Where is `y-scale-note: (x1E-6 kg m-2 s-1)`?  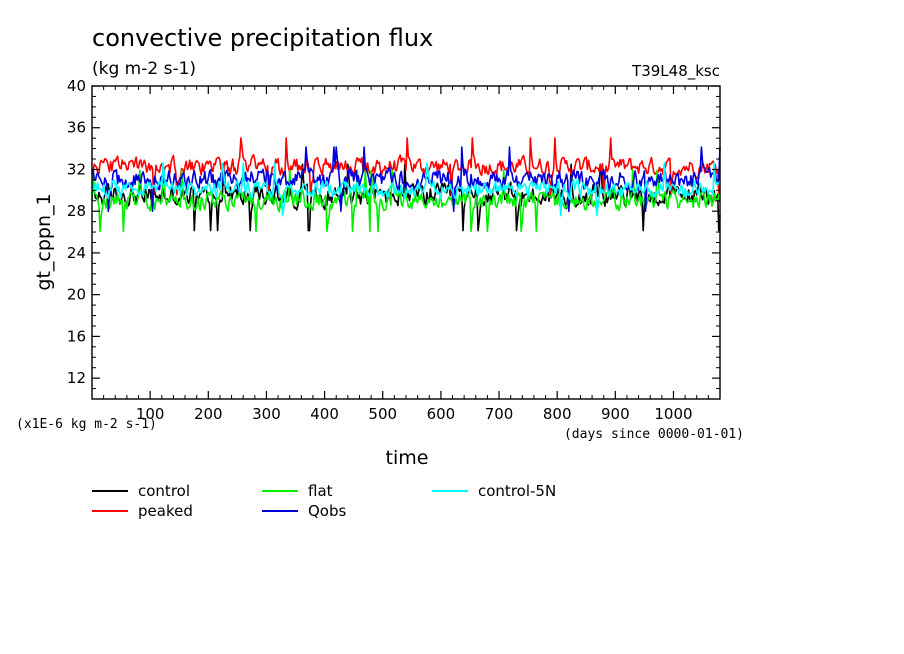
y-scale-note: (x1E-6 kg m-2 s-1) is located at coordinates (86, 424).